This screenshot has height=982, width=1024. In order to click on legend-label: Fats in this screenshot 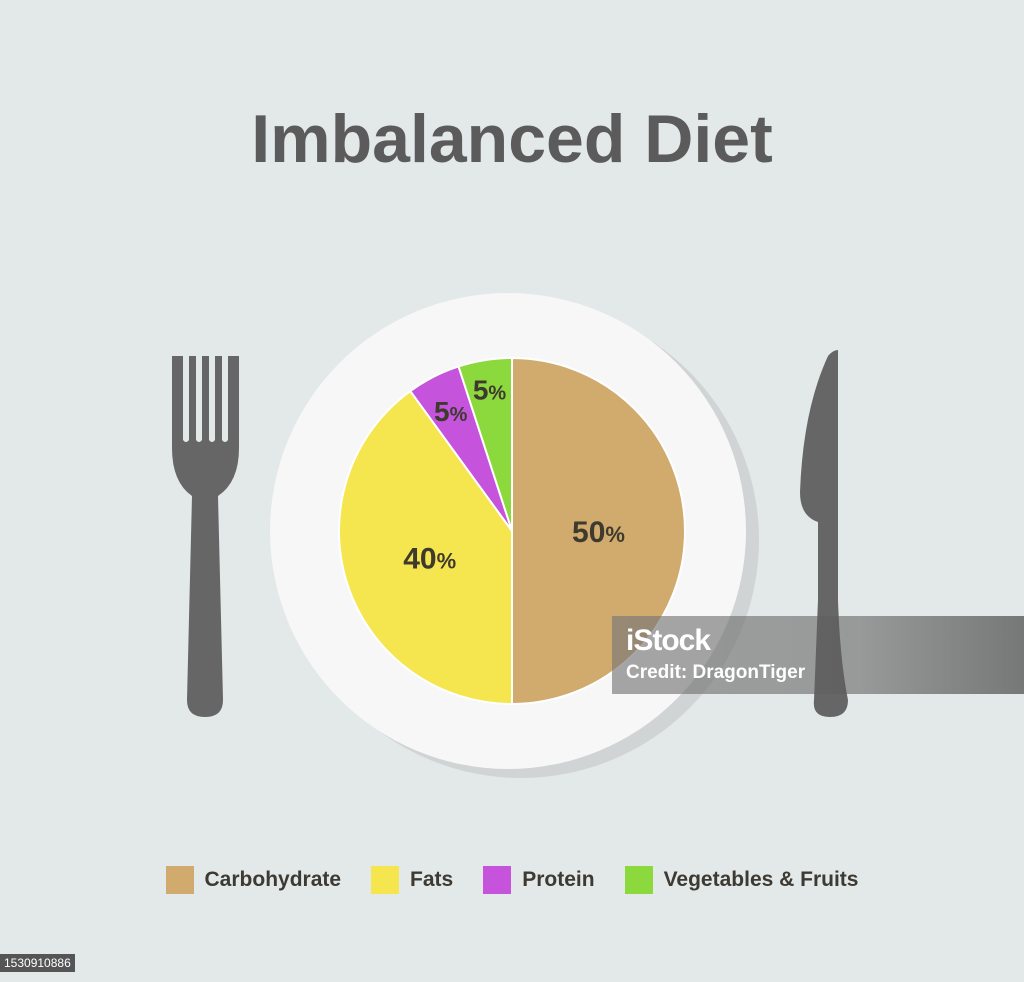, I will do `click(432, 879)`.